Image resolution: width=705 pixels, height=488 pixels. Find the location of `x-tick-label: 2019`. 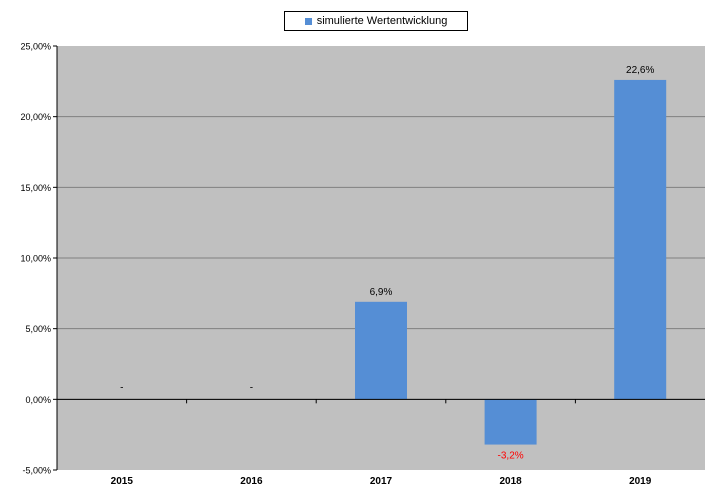

x-tick-label: 2019 is located at coordinates (640, 481).